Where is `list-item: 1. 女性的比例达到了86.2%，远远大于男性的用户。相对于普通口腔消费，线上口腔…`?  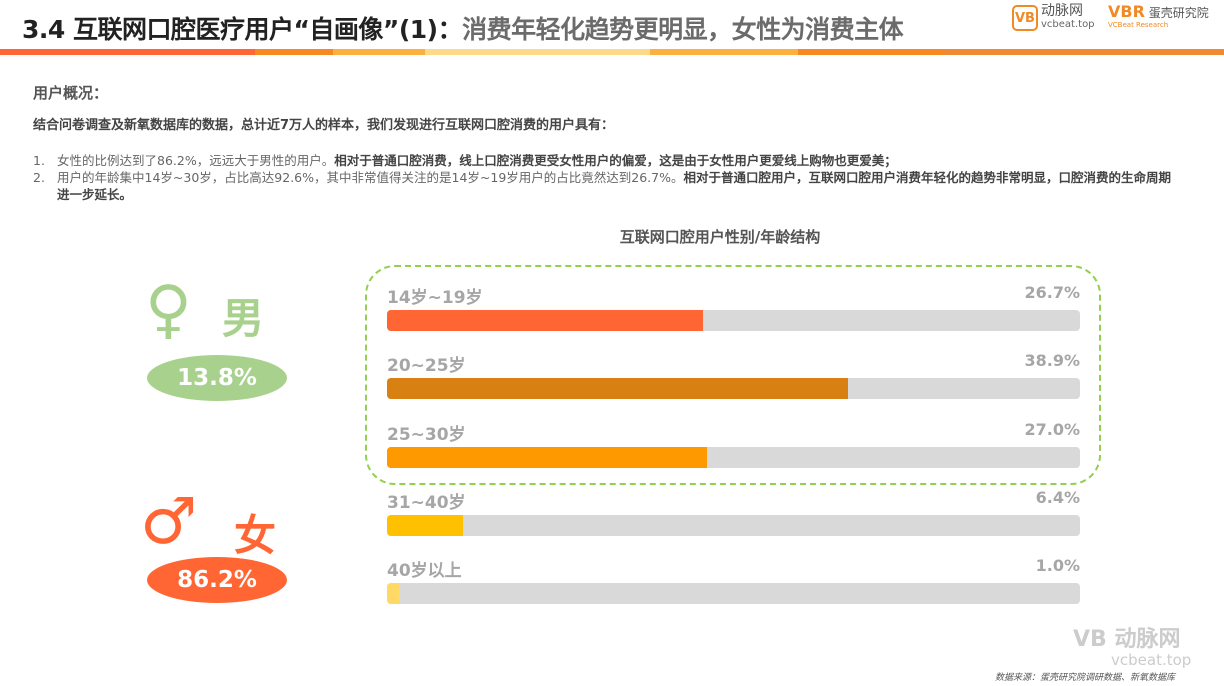 list-item: 1. 女性的比例达到了86.2%，远远大于男性的用户。相对于普通口腔消费，线上口腔… is located at coordinates (465, 160).